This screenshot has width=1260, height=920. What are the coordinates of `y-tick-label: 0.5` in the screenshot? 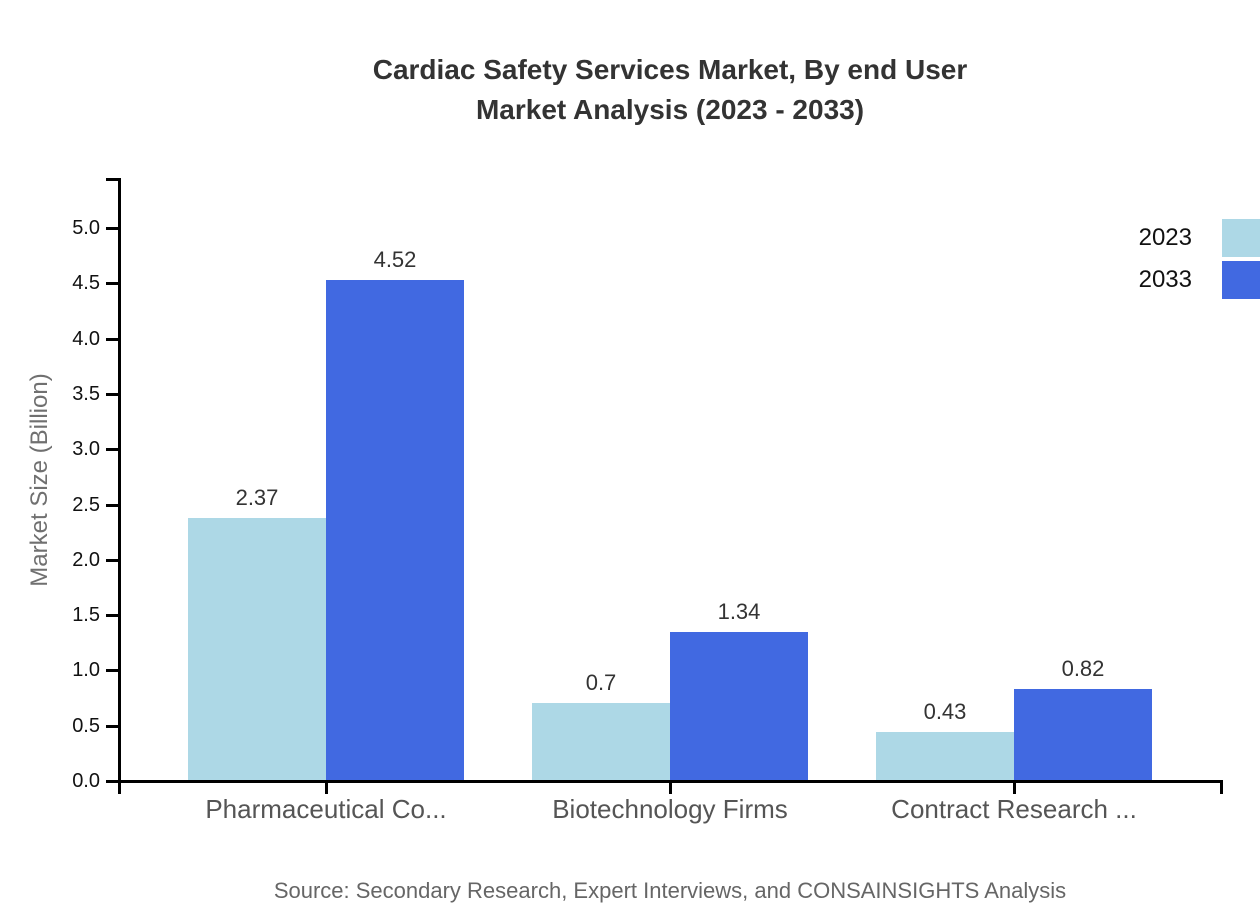 It's located at (86, 726).